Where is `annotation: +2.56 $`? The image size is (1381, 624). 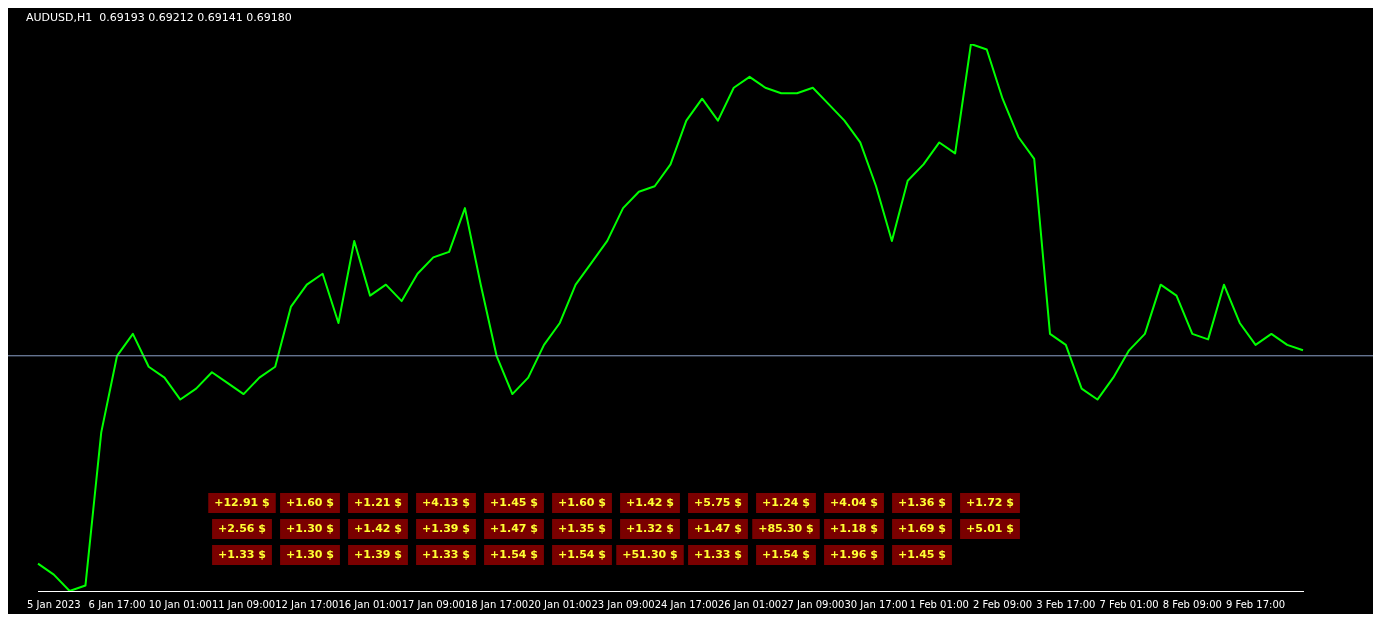
annotation: +2.56 $ is located at coordinates (242, 528).